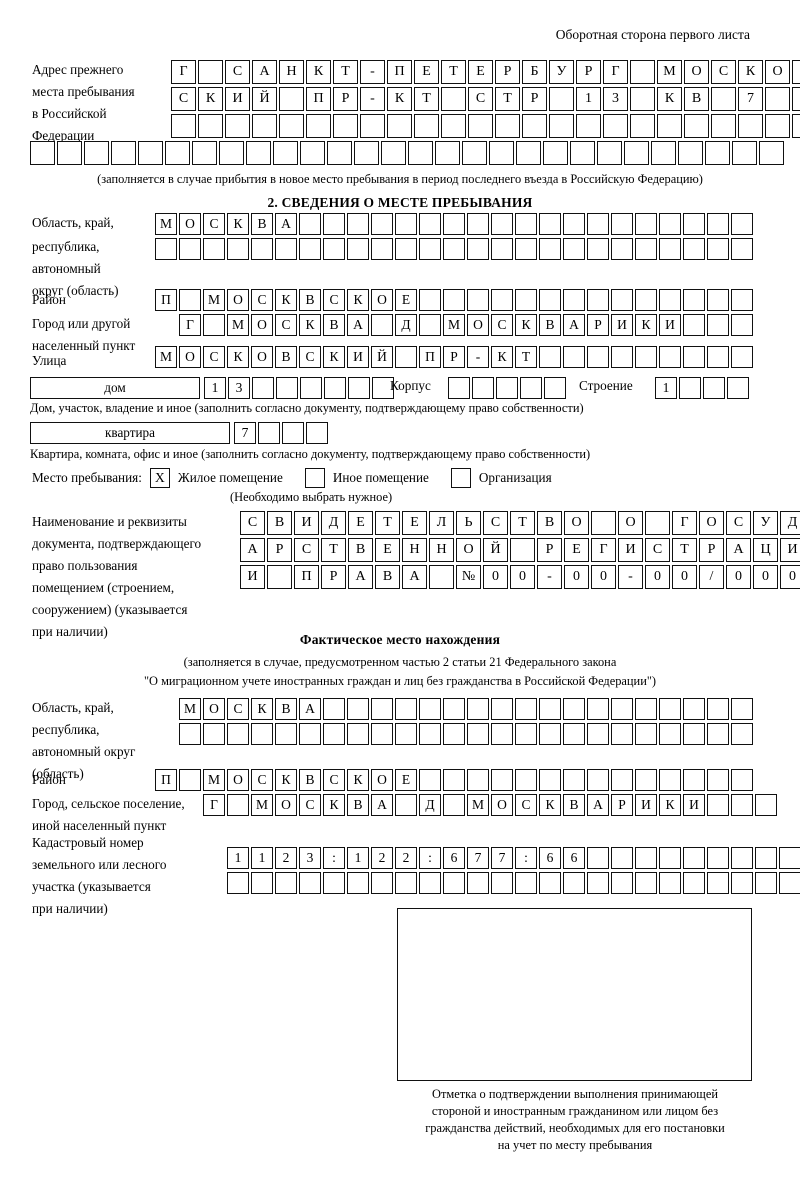 Image resolution: width=800 pixels, height=1180 pixels. I want to click on doc-row-2-cell-4: Т, so click(333, 550).